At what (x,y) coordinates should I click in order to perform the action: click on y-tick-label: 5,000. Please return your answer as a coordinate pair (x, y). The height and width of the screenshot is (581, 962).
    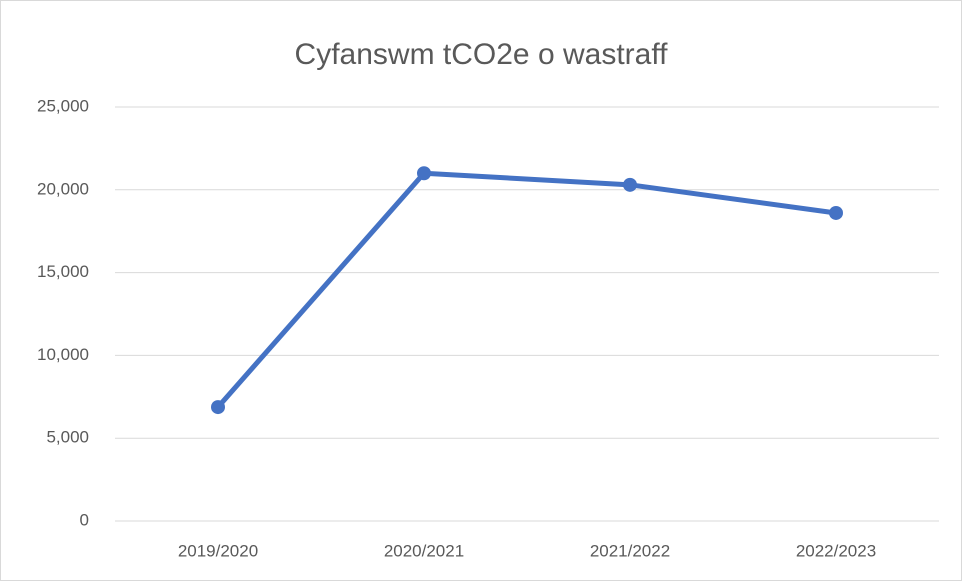
    Looking at the image, I should click on (67, 437).